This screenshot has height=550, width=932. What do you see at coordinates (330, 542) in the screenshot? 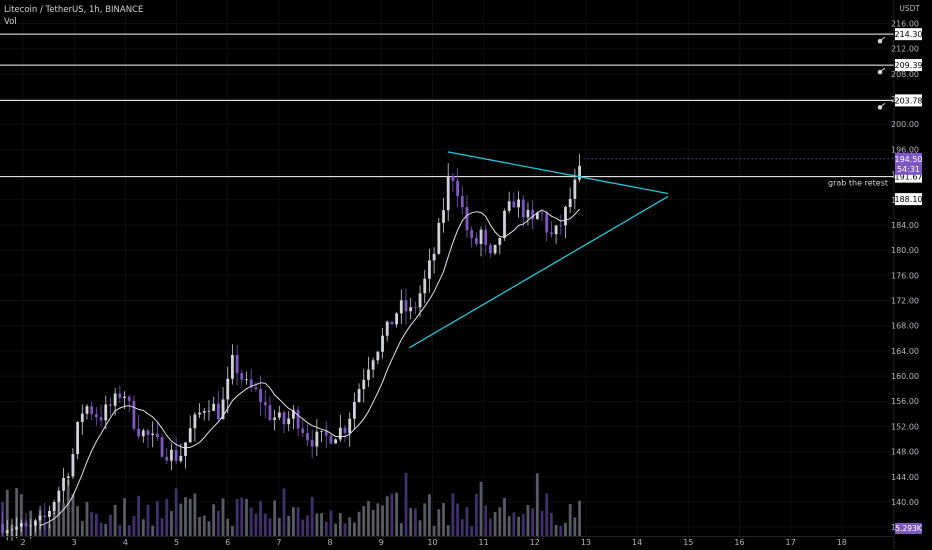
I see `x-tick-label: 8` at bounding box center [330, 542].